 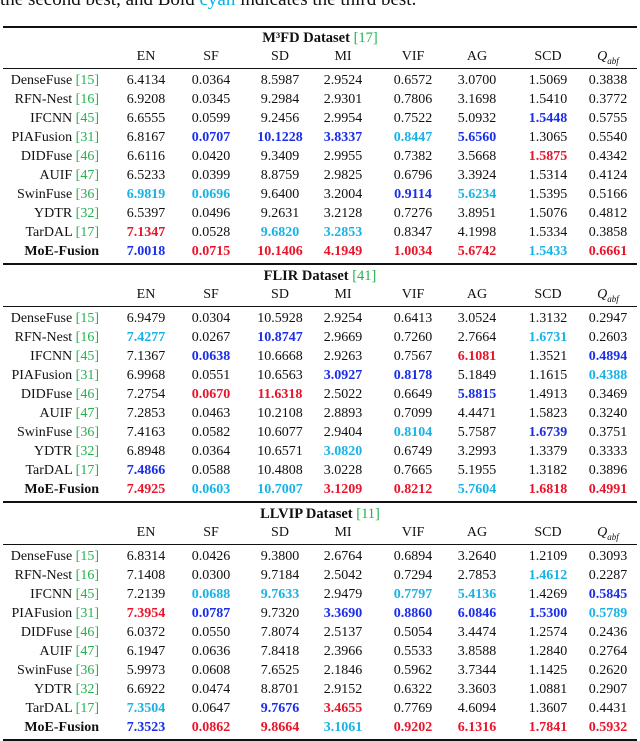 What do you see at coordinates (608, 137) in the screenshot?
I see `metric-value: 0.5540` at bounding box center [608, 137].